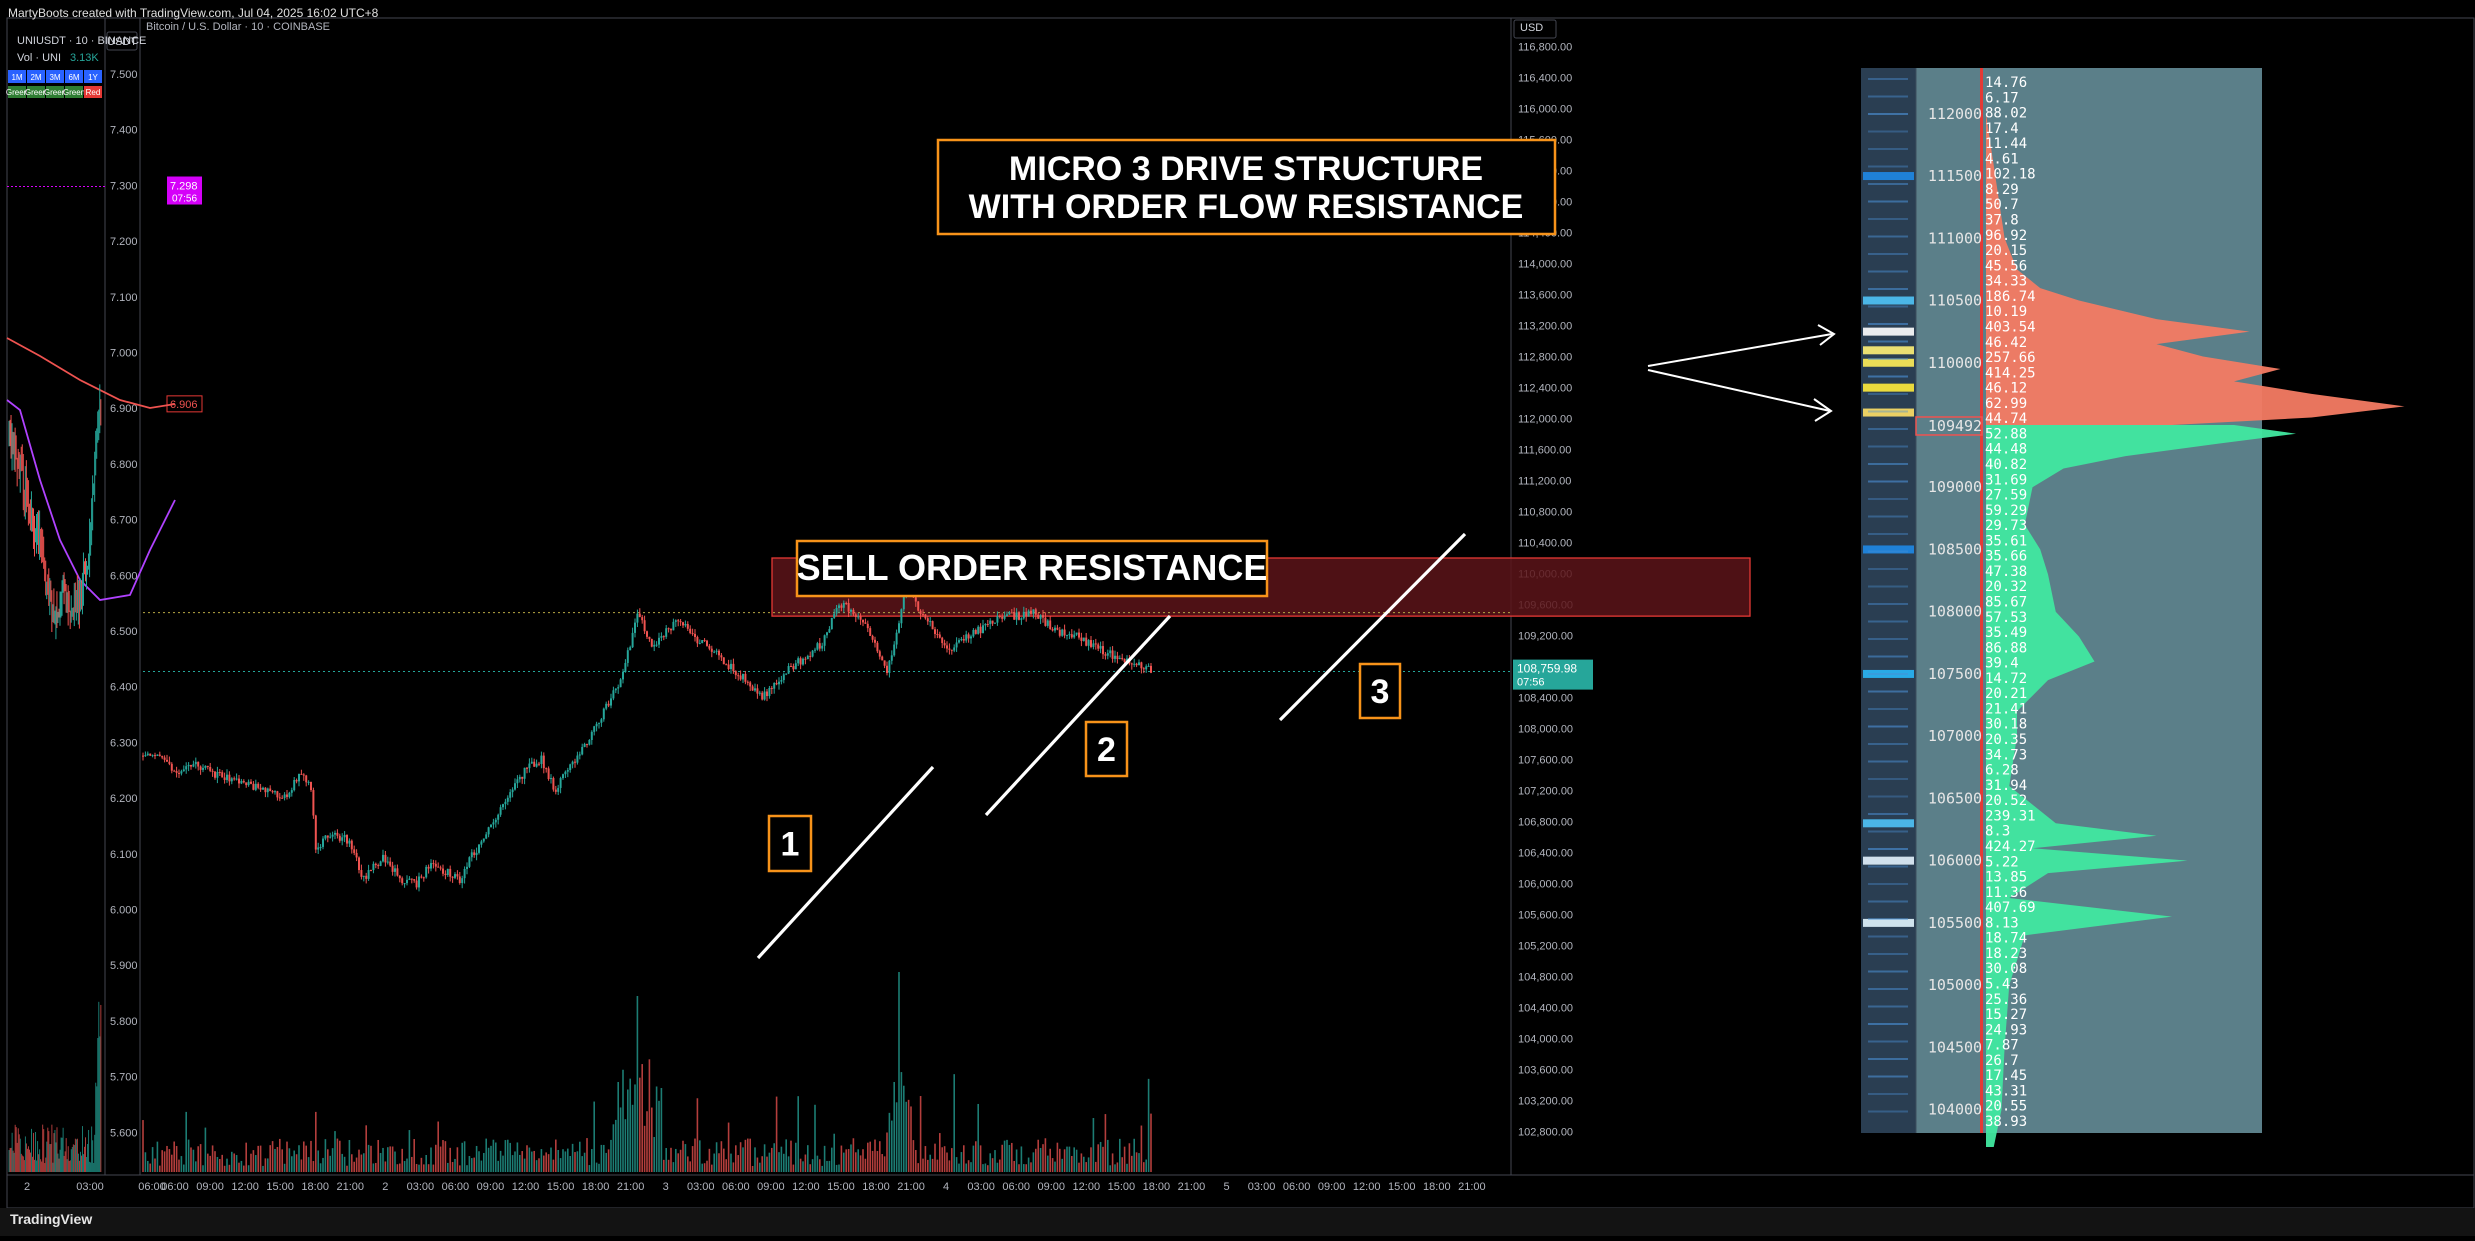 This screenshot has width=2475, height=1241. I want to click on profile-volume-value: 46.42, so click(2006, 343).